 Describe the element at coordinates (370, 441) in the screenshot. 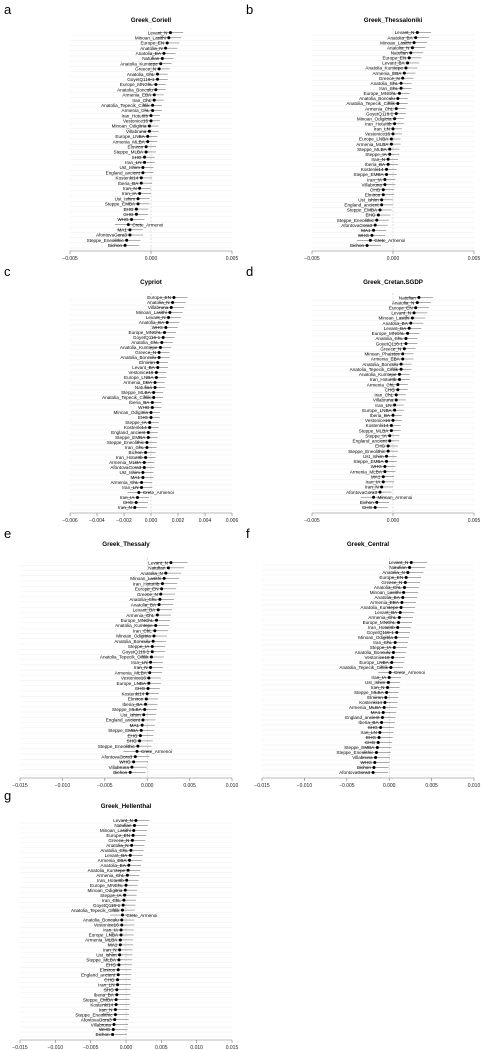

I see `point-label: England_ancient` at that location.